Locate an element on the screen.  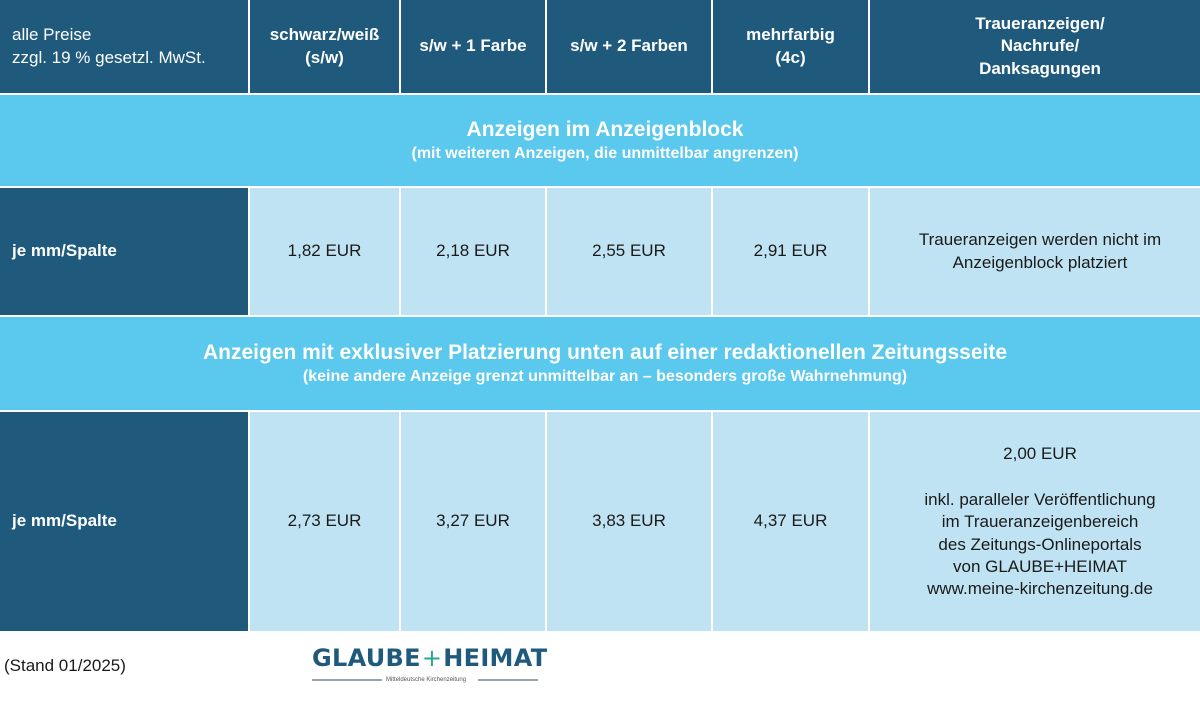
price-cell: 2,18 EUR is located at coordinates (473, 251).